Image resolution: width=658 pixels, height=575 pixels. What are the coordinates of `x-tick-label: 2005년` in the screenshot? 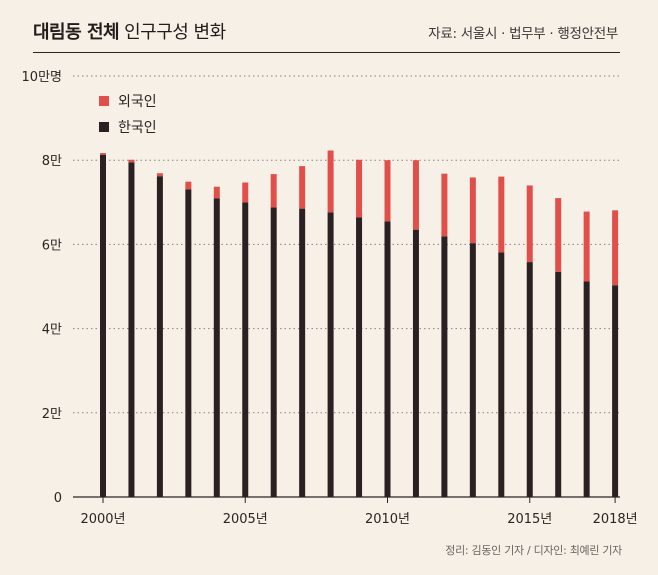 It's located at (245, 519).